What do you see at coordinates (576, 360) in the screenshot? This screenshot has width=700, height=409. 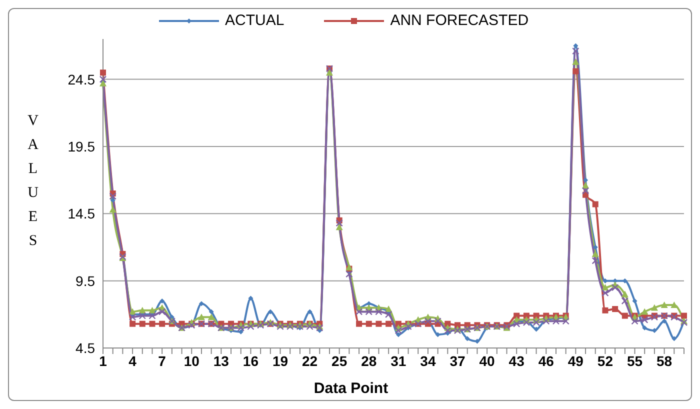 I see `x-tick-label: 49` at bounding box center [576, 360].